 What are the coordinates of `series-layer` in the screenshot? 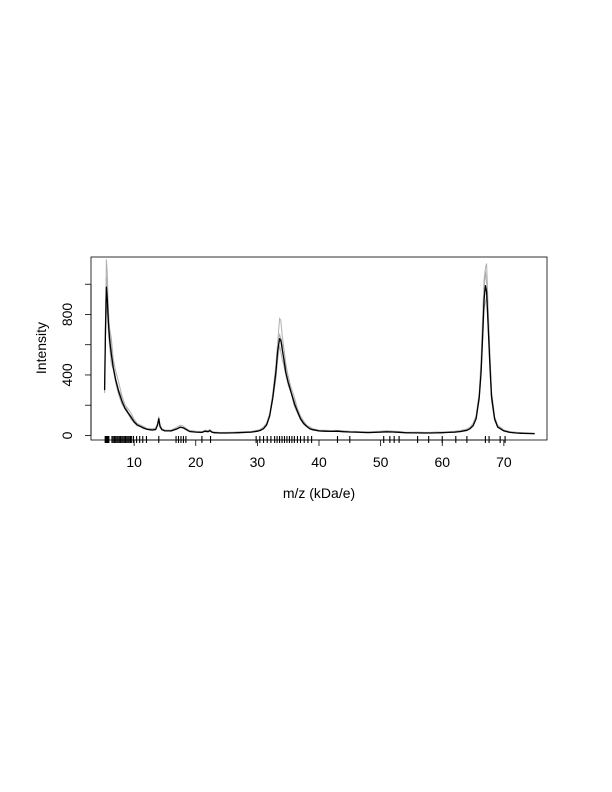 It's located at (319, 360).